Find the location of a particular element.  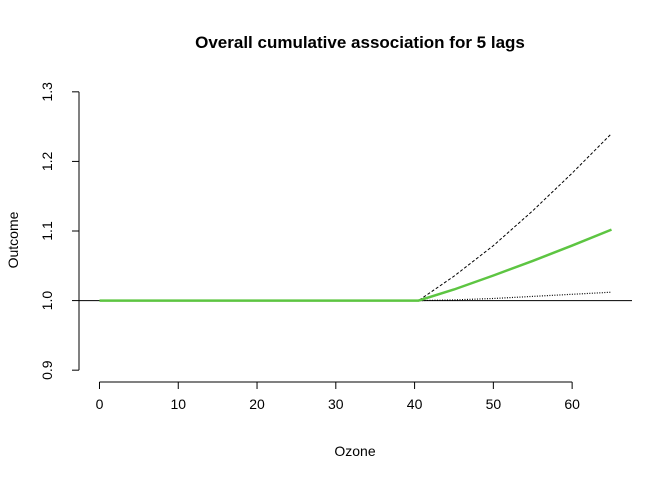

y-axis-label: Outcome is located at coordinates (13, 239).